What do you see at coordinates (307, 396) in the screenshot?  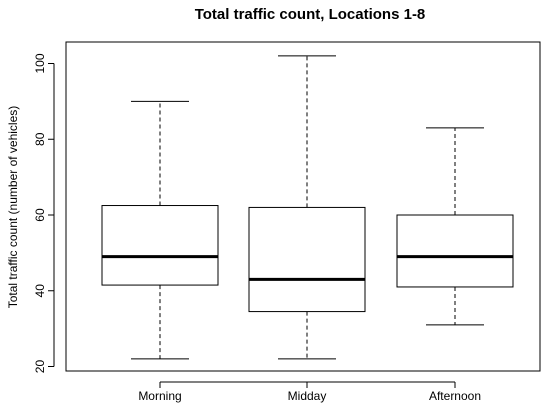 I see `x-tick-label: Midday` at bounding box center [307, 396].